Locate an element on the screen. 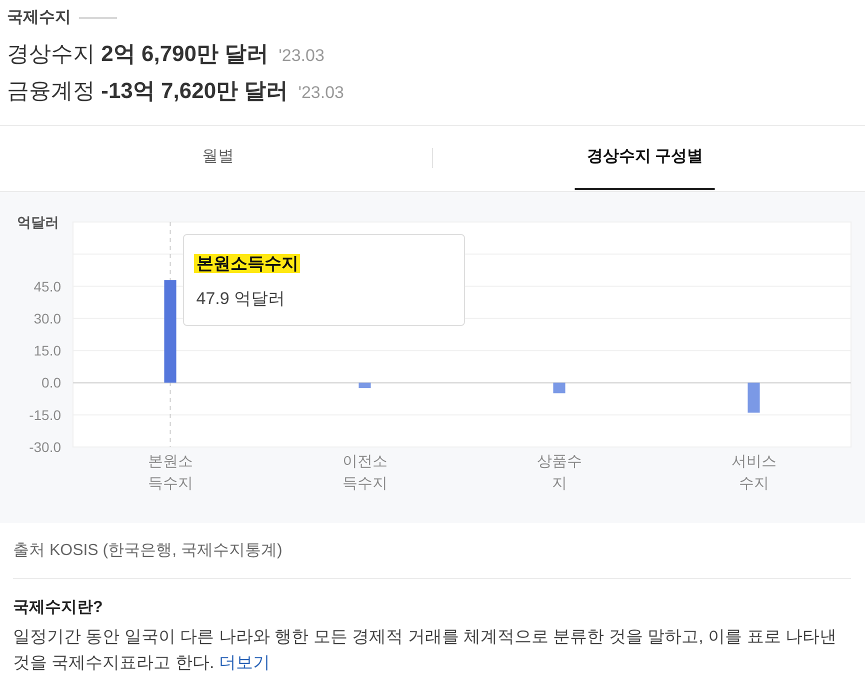 This screenshot has height=682, width=865. chart-title: 국제수지 is located at coordinates (39, 17).